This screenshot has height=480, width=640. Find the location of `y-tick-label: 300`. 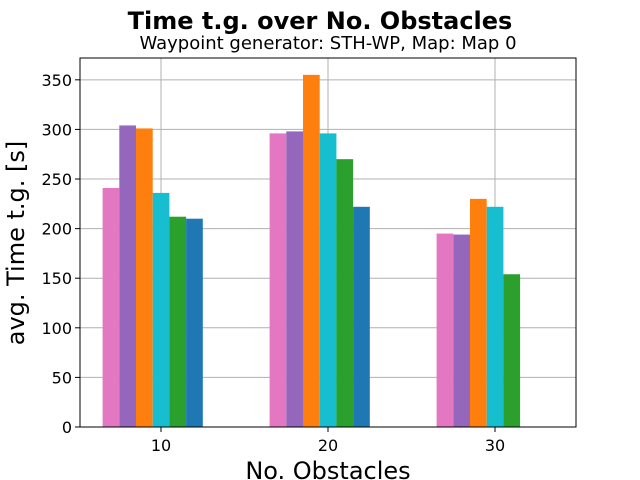

y-tick-label: 300 is located at coordinates (56, 129).